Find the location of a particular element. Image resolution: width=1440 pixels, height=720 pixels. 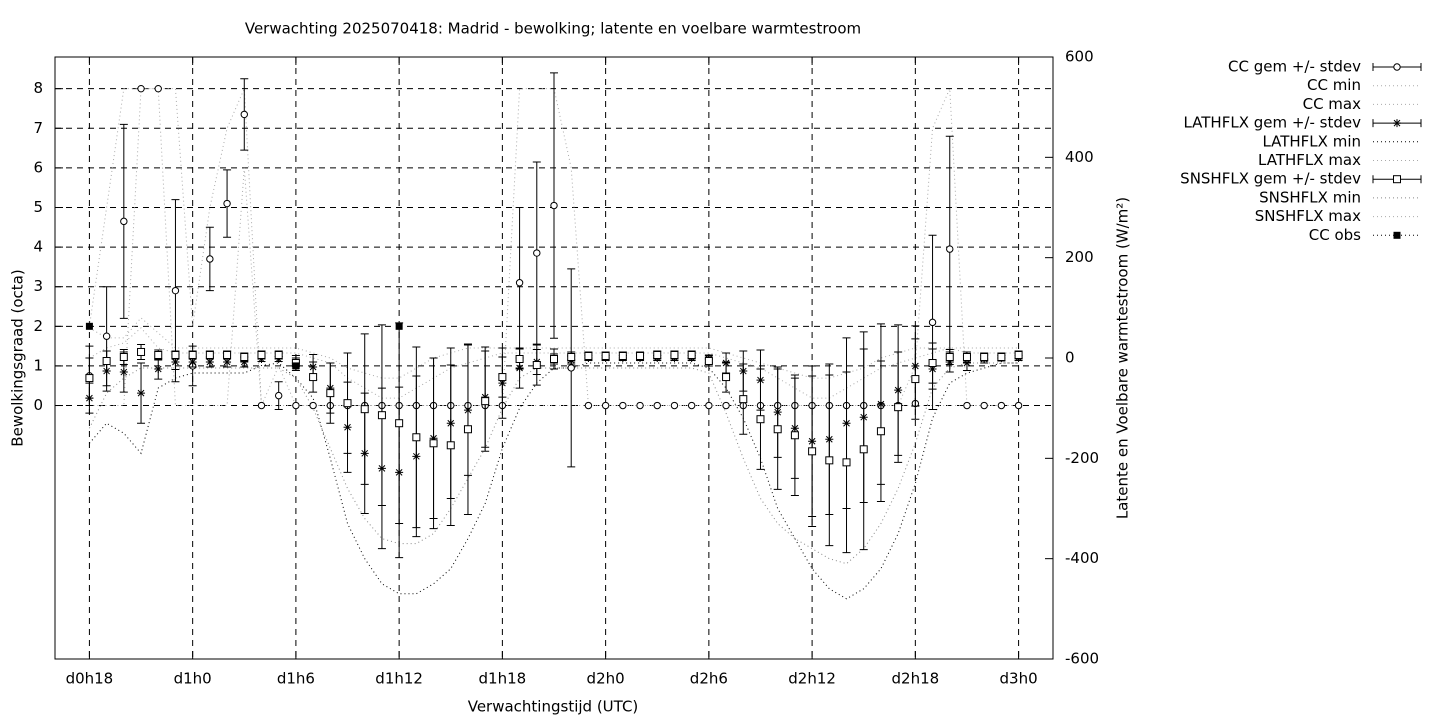

y-tick-label: 4 is located at coordinates (38, 247).